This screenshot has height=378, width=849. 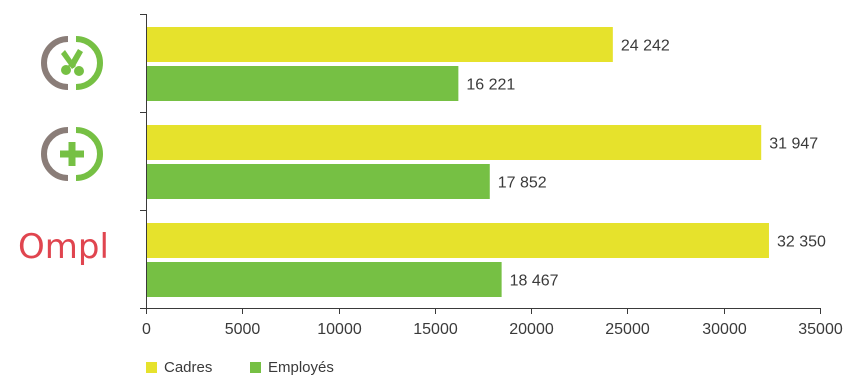 I want to click on x-tick-label: 5000, so click(x=243, y=329).